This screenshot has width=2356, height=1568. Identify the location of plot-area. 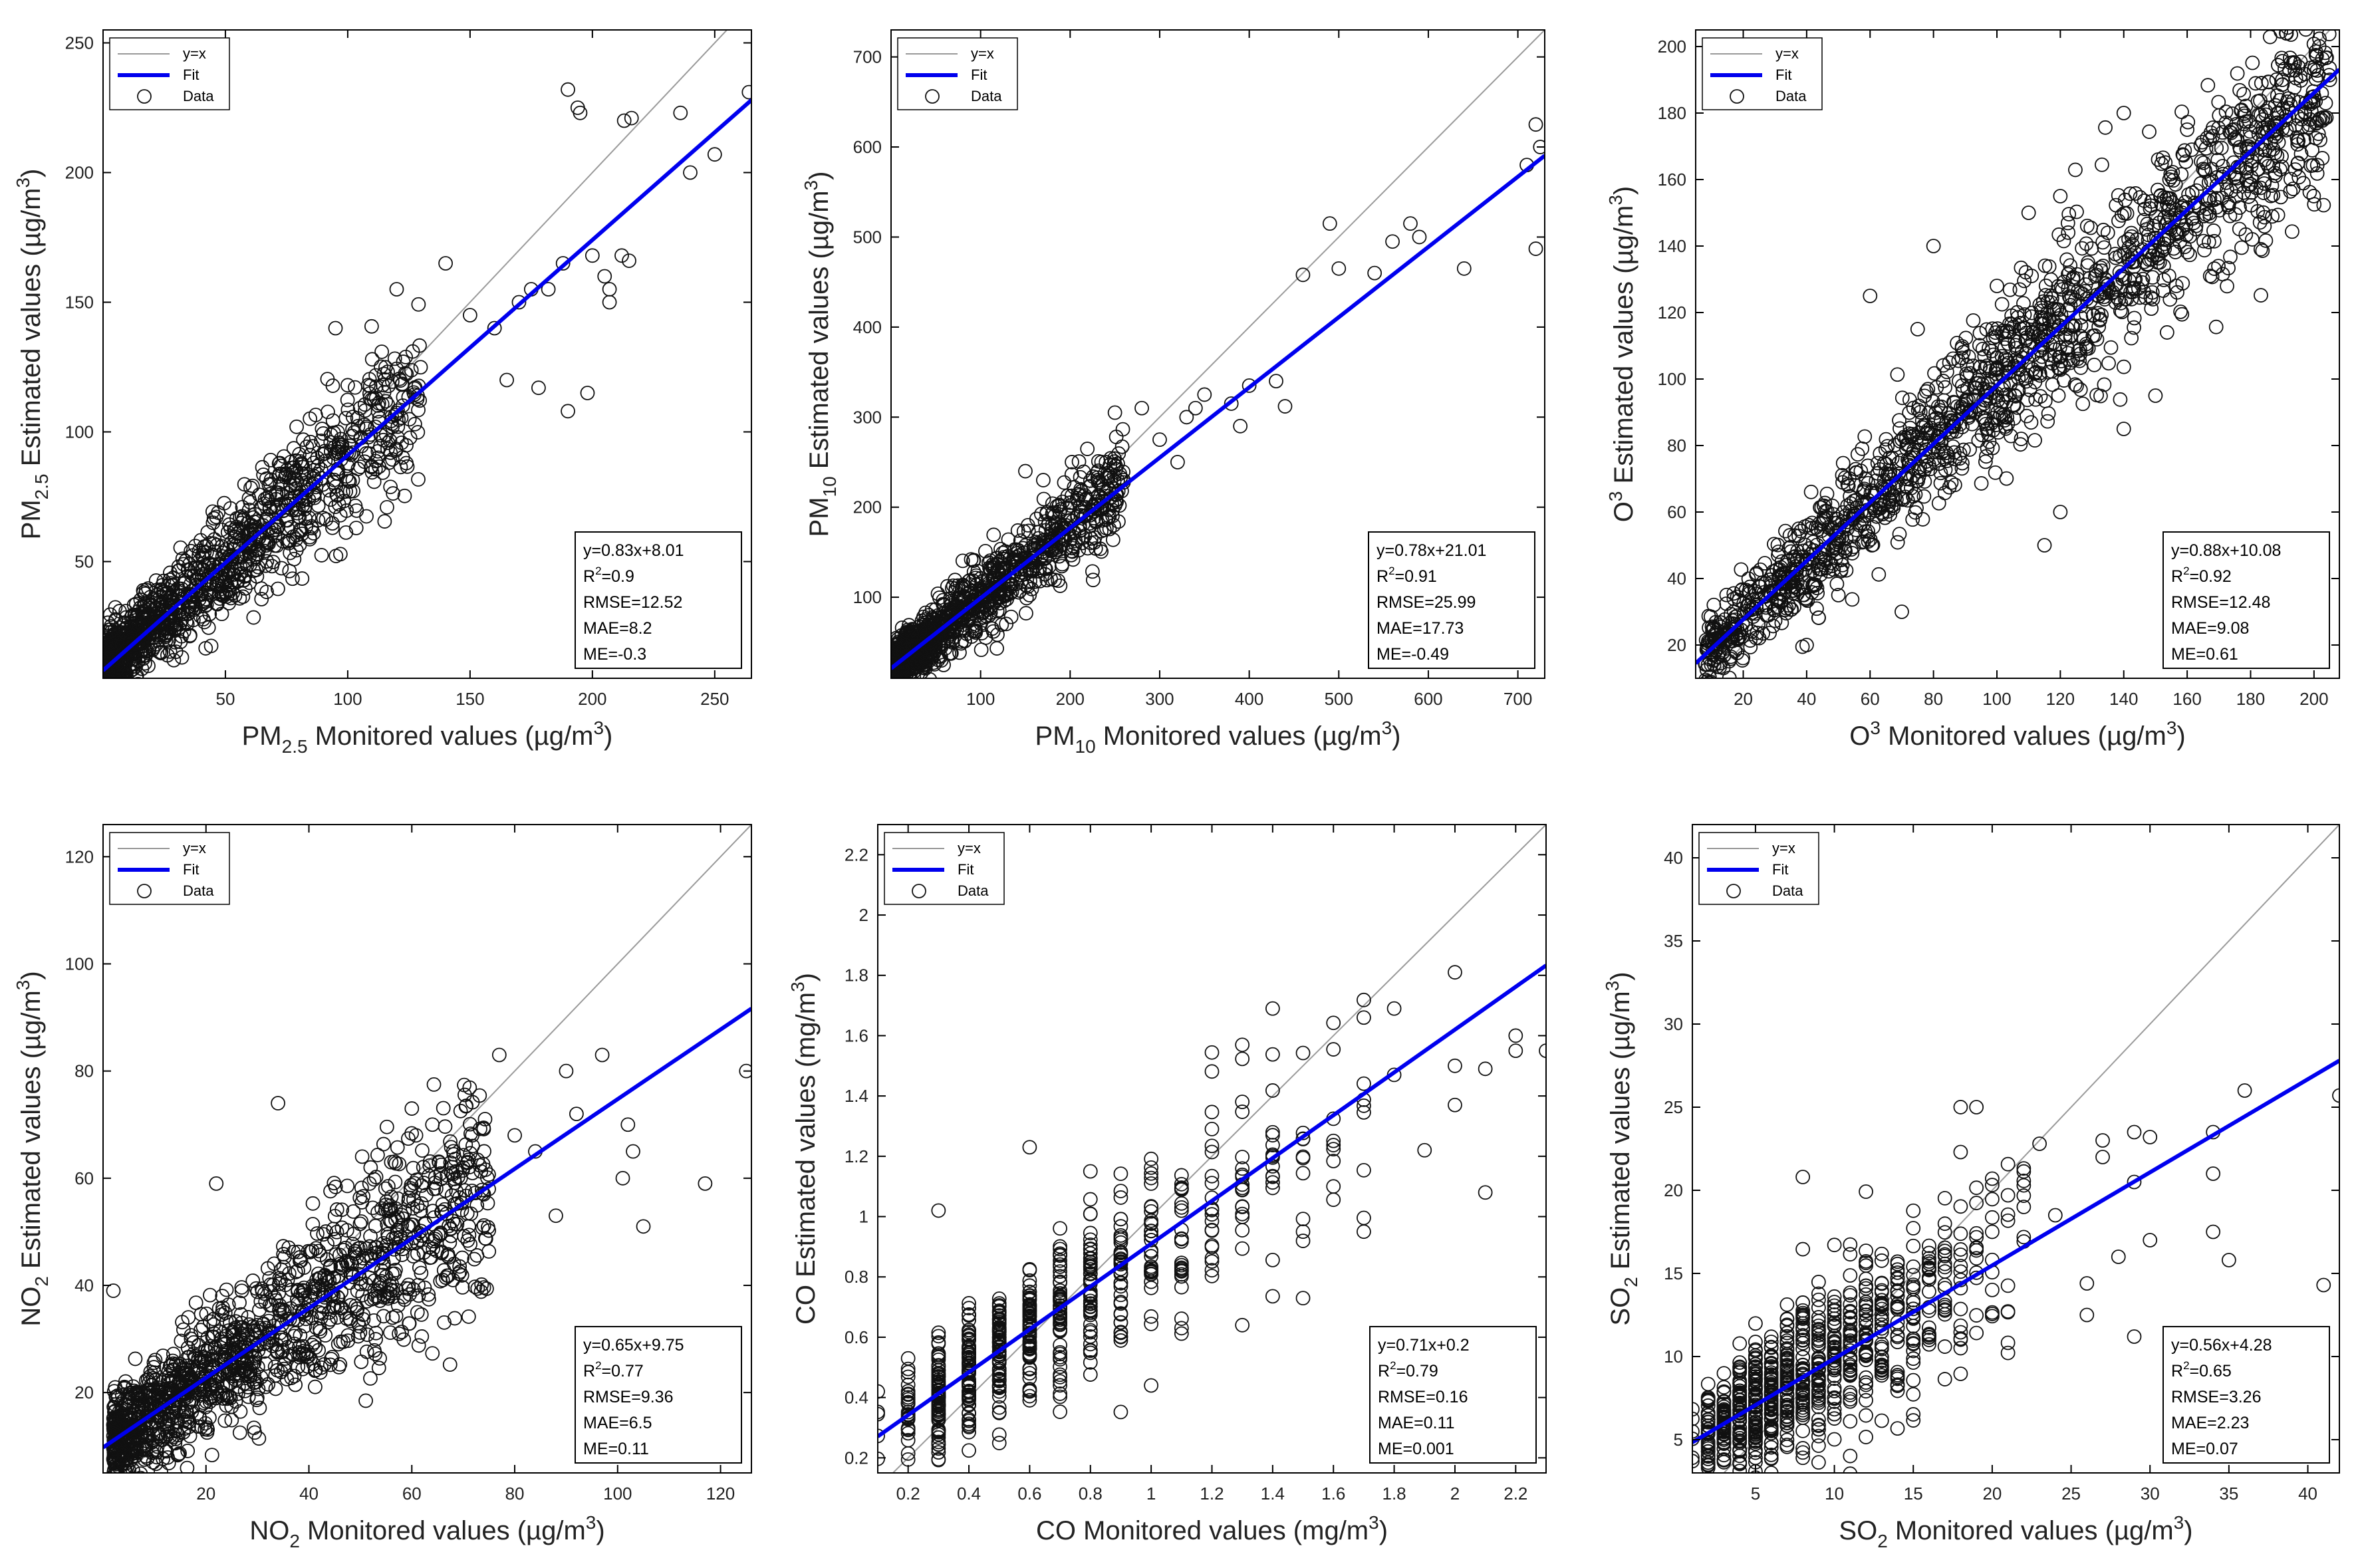
(2017, 363).